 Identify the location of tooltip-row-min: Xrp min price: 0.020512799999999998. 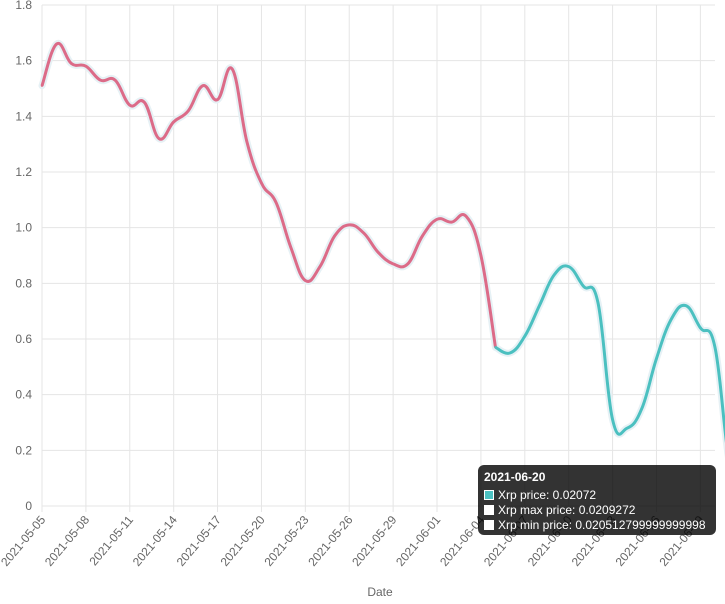
(597, 524).